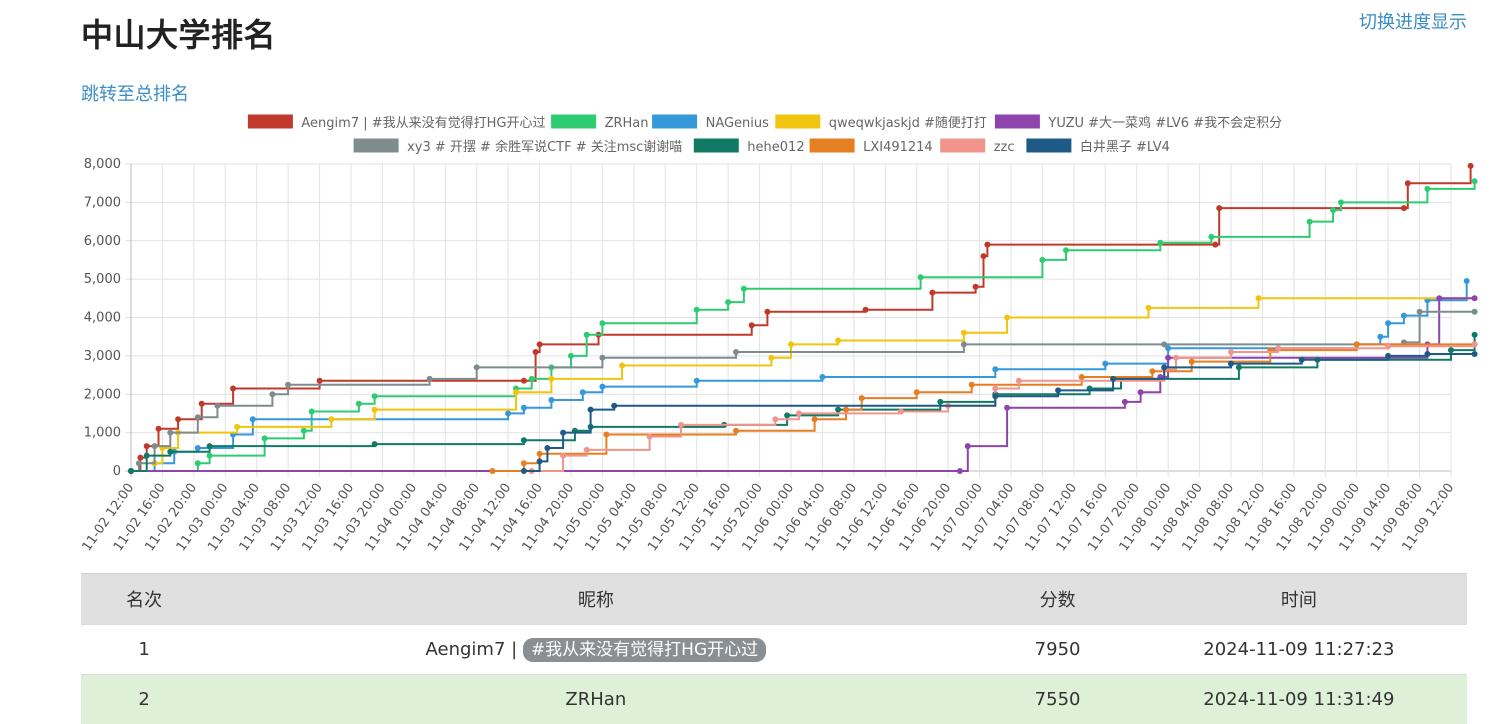 The image size is (1497, 724). Describe the element at coordinates (627, 123) in the screenshot. I see `legend-label: ZRHan` at that location.